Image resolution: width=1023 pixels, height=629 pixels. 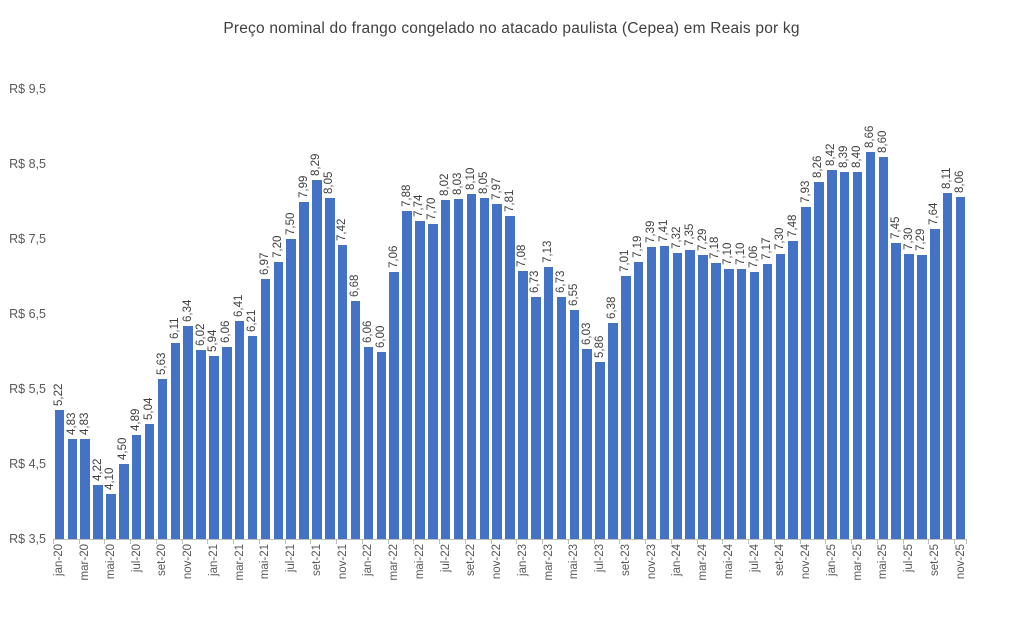 What do you see at coordinates (174, 328) in the screenshot?
I see `bar-value-label: 6,11` at bounding box center [174, 328].